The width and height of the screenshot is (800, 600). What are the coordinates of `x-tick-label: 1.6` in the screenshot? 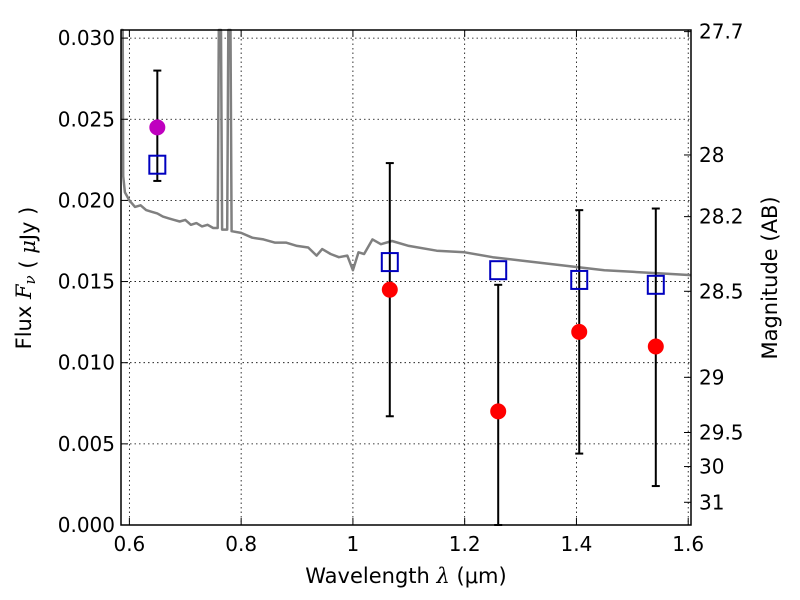 It's located at (688, 544).